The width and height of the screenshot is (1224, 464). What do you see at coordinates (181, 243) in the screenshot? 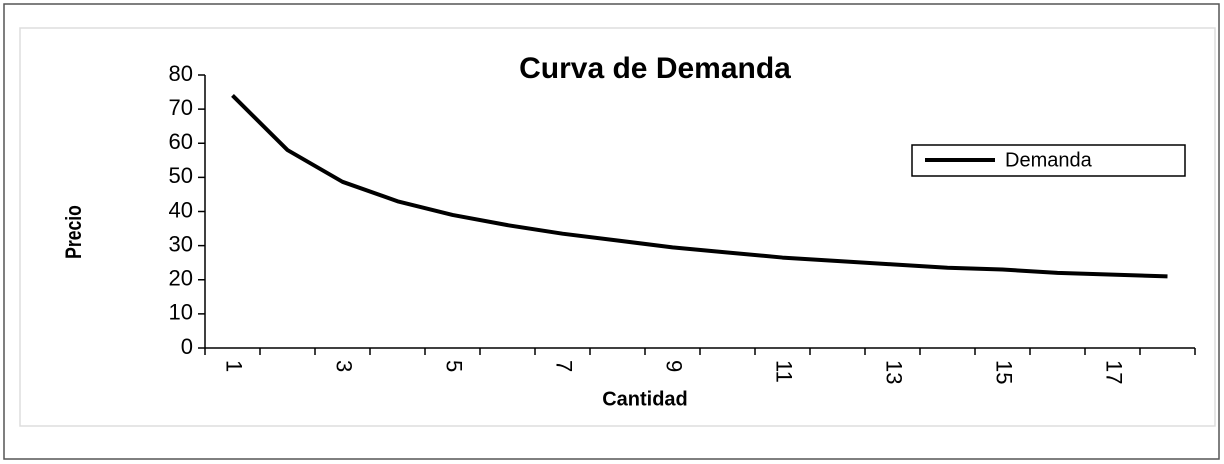
I see `y-tick-label: 30` at bounding box center [181, 243].